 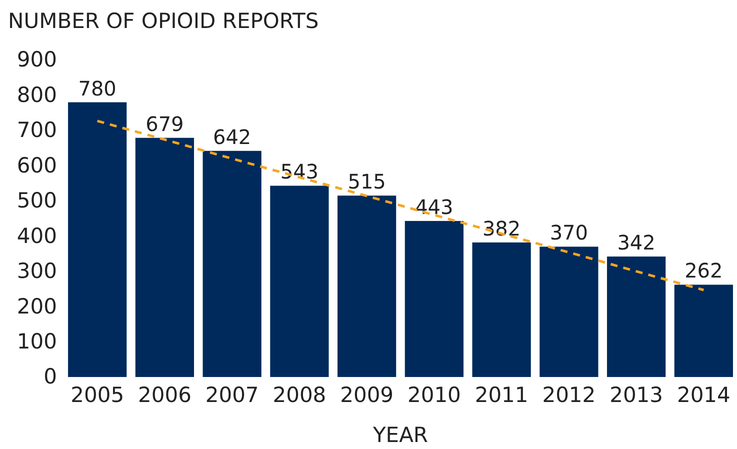 What do you see at coordinates (36, 130) in the screenshot?
I see `y-tick-label: 700` at bounding box center [36, 130].